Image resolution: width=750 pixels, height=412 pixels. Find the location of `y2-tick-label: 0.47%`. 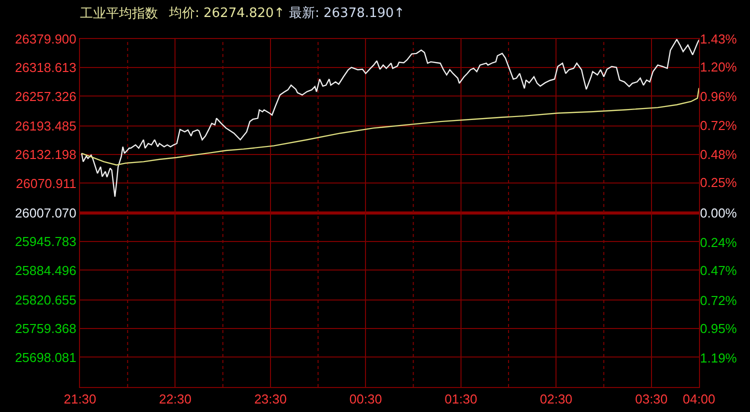

y2-tick-label: 0.47% is located at coordinates (719, 270).